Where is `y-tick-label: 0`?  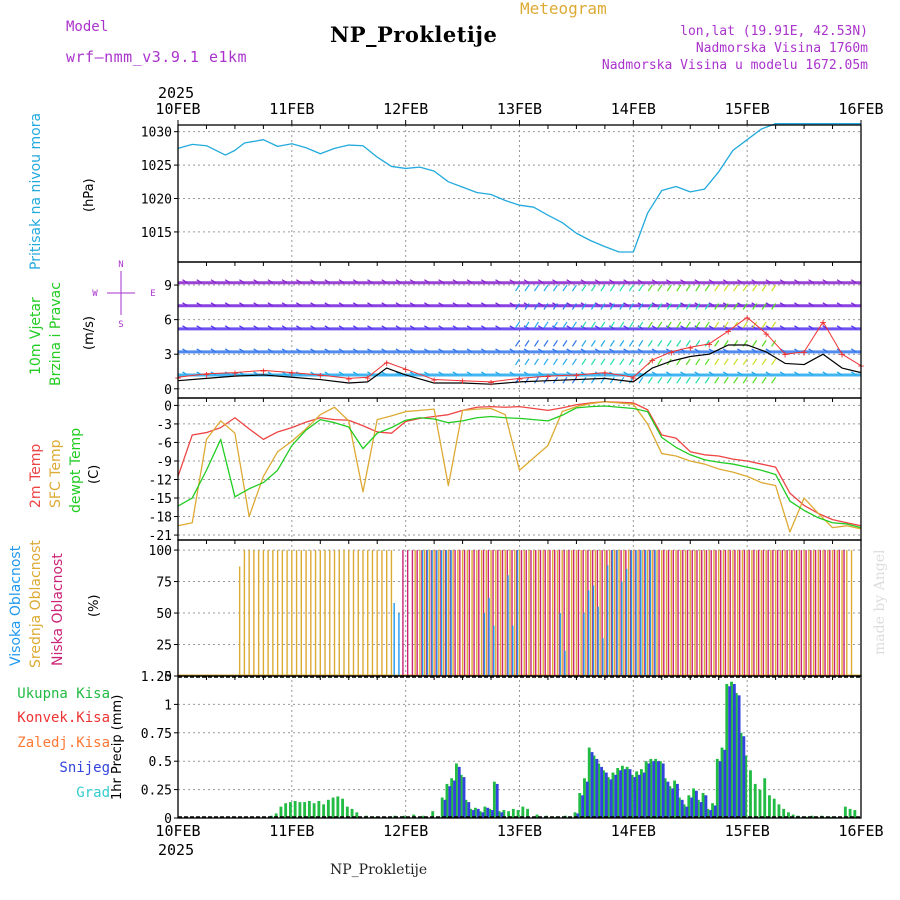
y-tick-label: 0 is located at coordinates (168, 819).